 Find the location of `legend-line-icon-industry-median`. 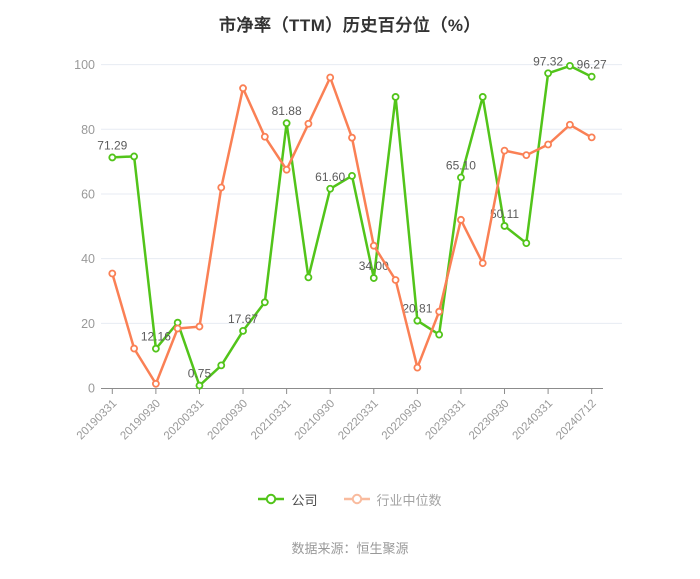

legend-line-icon-industry-median is located at coordinates (356, 499).